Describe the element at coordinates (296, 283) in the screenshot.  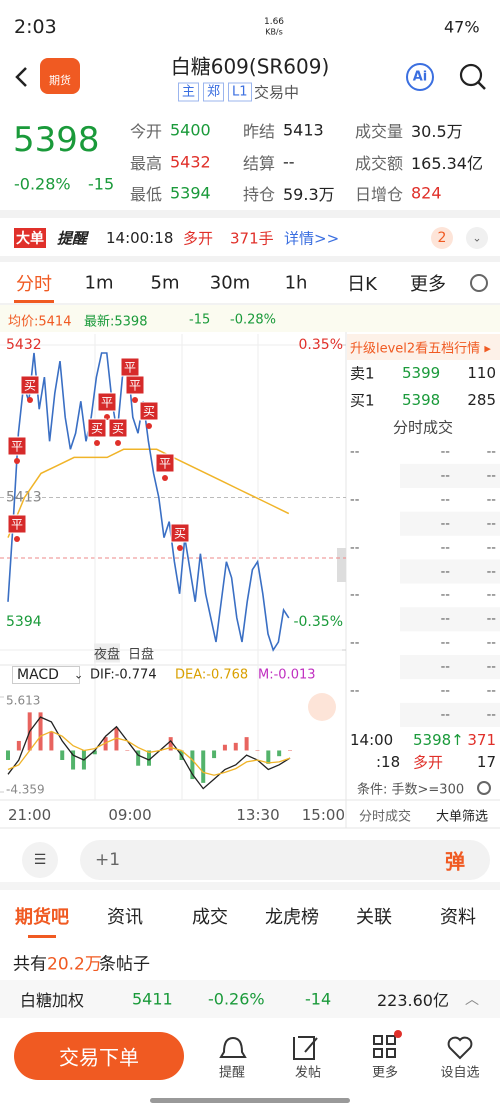
I see `chart-tab: 1h` at that location.